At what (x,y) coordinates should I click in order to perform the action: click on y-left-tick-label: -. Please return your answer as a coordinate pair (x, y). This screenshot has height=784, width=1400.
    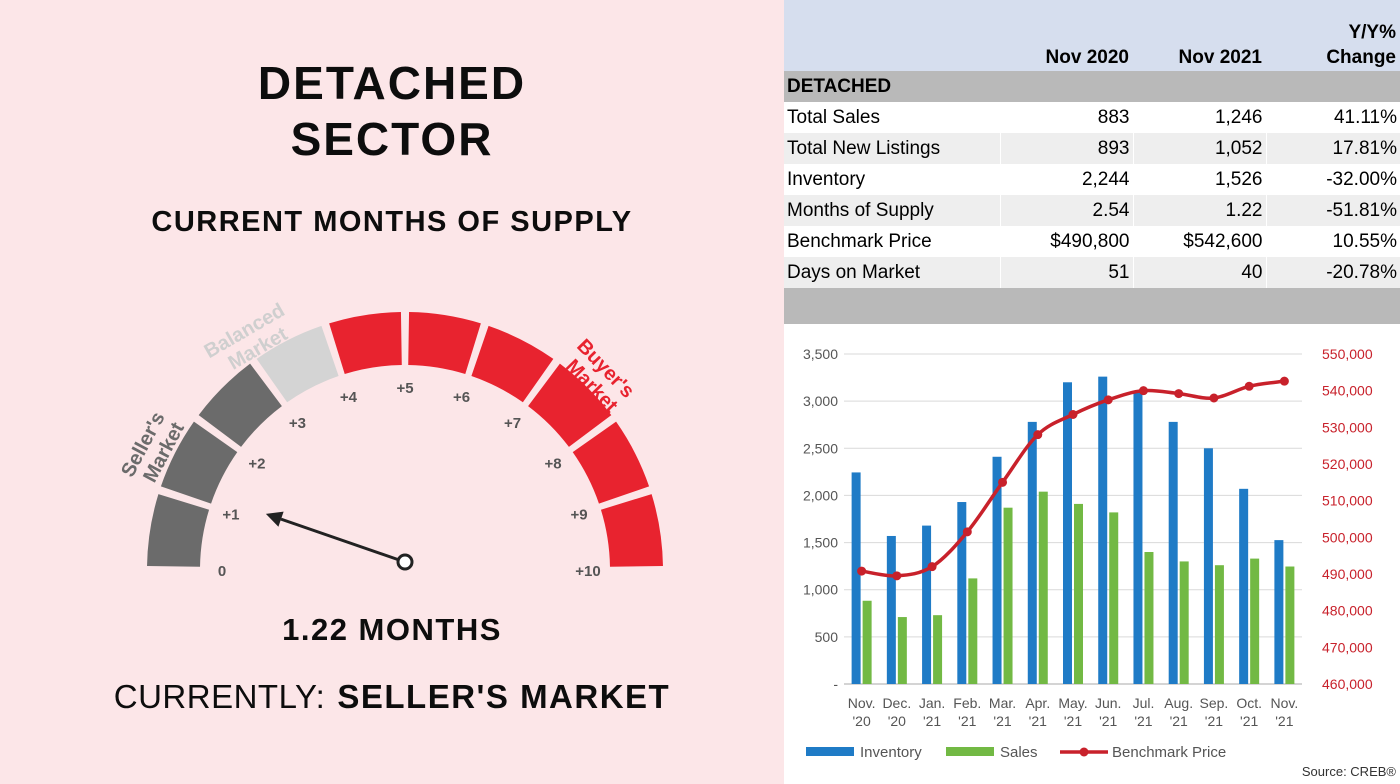
    Looking at the image, I should click on (835, 684).